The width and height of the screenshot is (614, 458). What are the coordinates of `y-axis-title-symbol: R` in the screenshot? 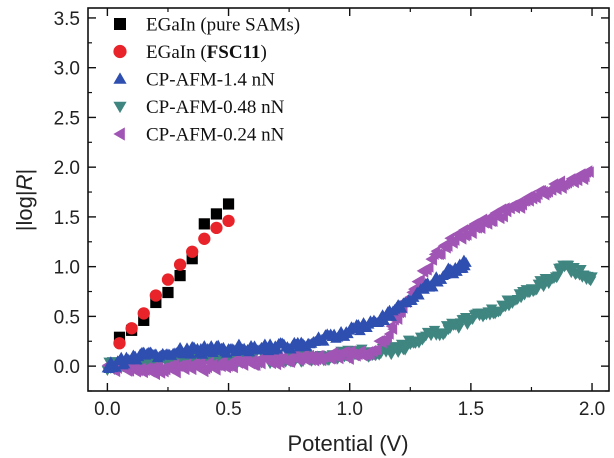 It's located at (24, 182).